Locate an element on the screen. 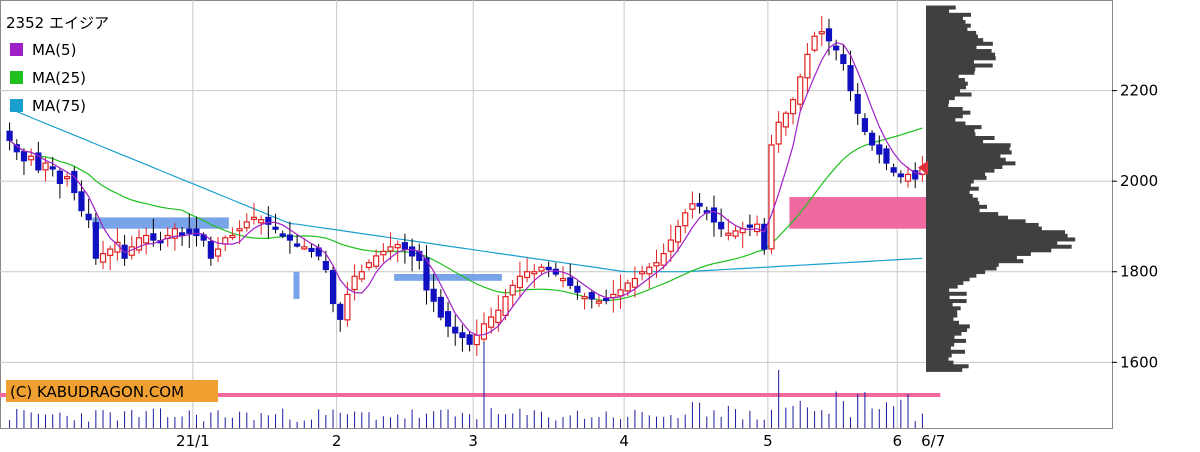 Image resolution: width=1200 pixels, height=452 pixels. watermark: (C) KABUDRAGON.COM is located at coordinates (112, 391).